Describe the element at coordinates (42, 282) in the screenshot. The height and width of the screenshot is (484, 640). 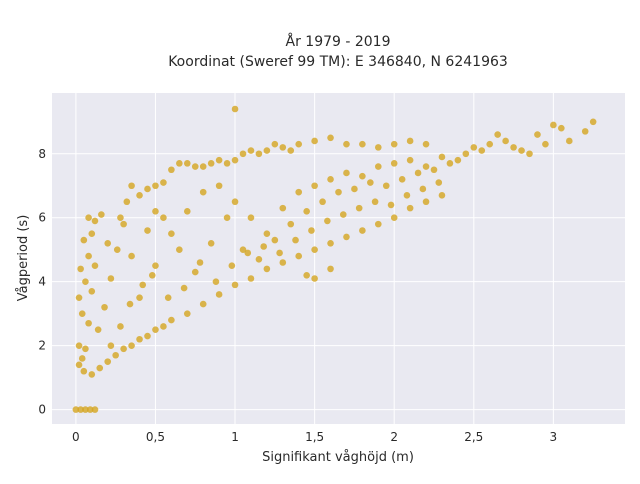
I see `y-tick-label: 4` at that location.